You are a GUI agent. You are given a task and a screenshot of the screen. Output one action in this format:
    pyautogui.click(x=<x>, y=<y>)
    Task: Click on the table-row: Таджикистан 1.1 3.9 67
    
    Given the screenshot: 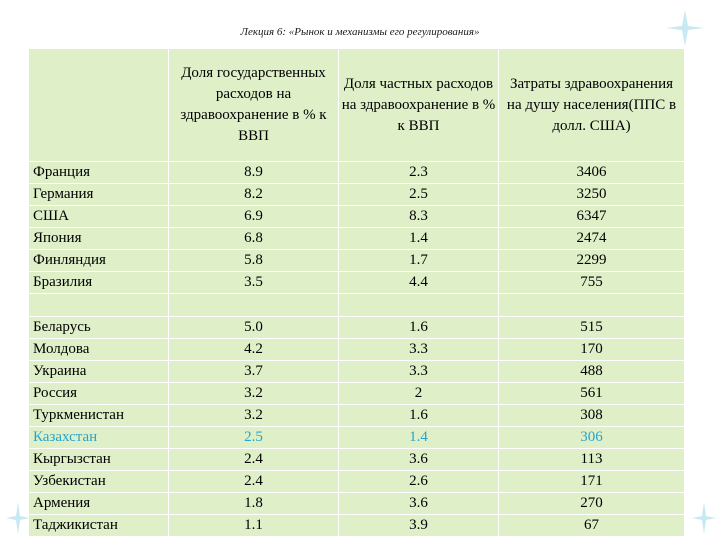 What is the action you would take?
    pyautogui.click(x=356, y=525)
    